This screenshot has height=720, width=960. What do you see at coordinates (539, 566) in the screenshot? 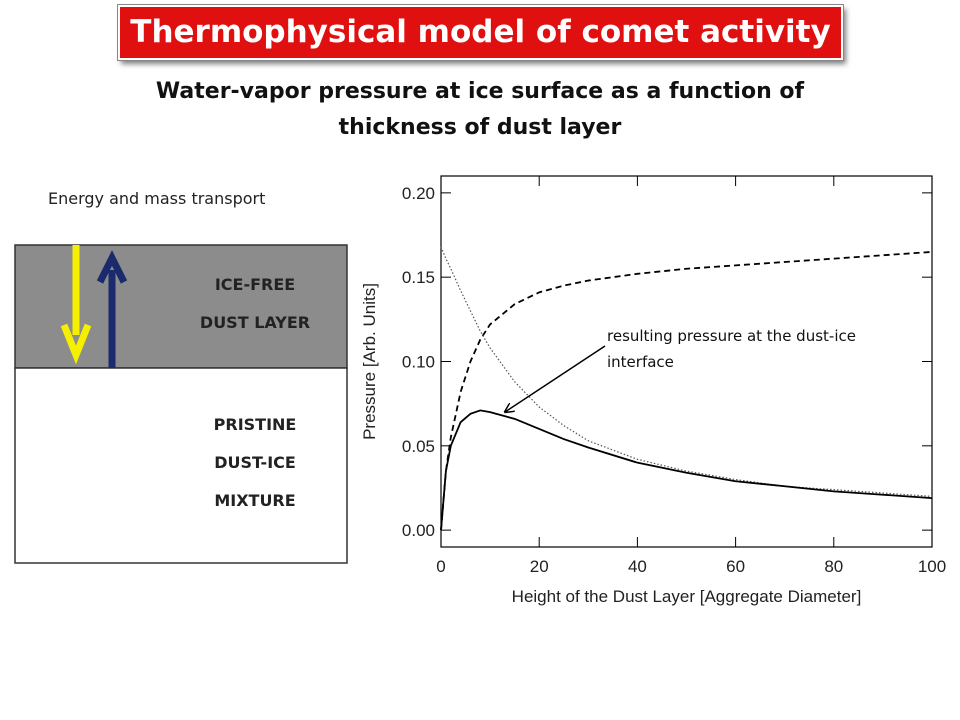
I see `x-tick-label: 20` at bounding box center [539, 566].